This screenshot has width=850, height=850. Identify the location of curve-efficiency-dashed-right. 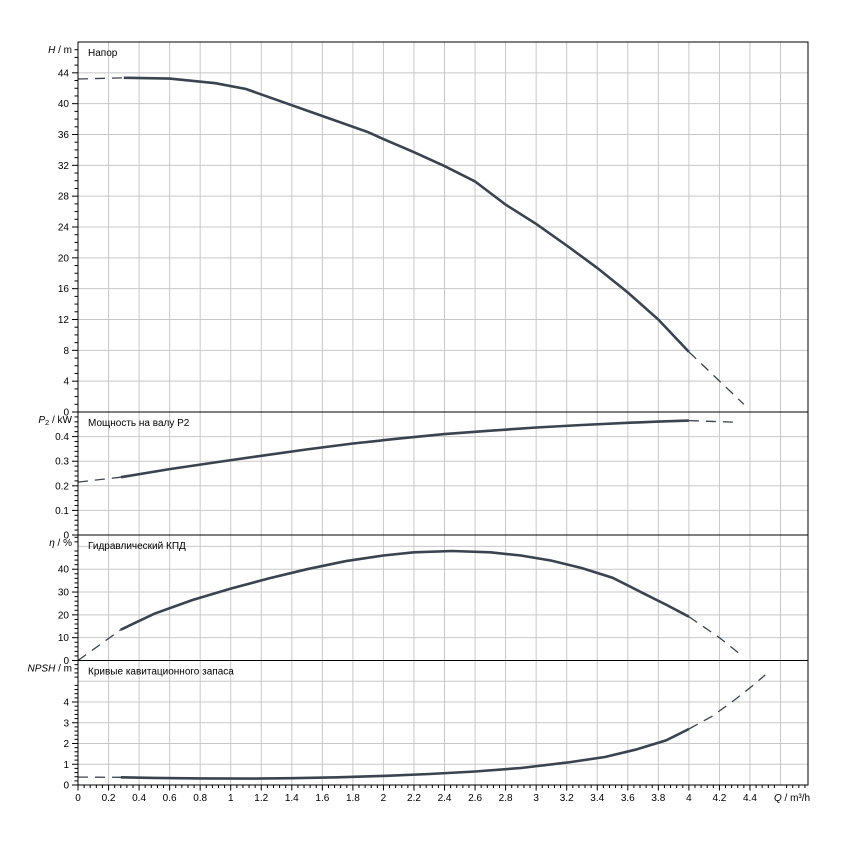
(715, 636).